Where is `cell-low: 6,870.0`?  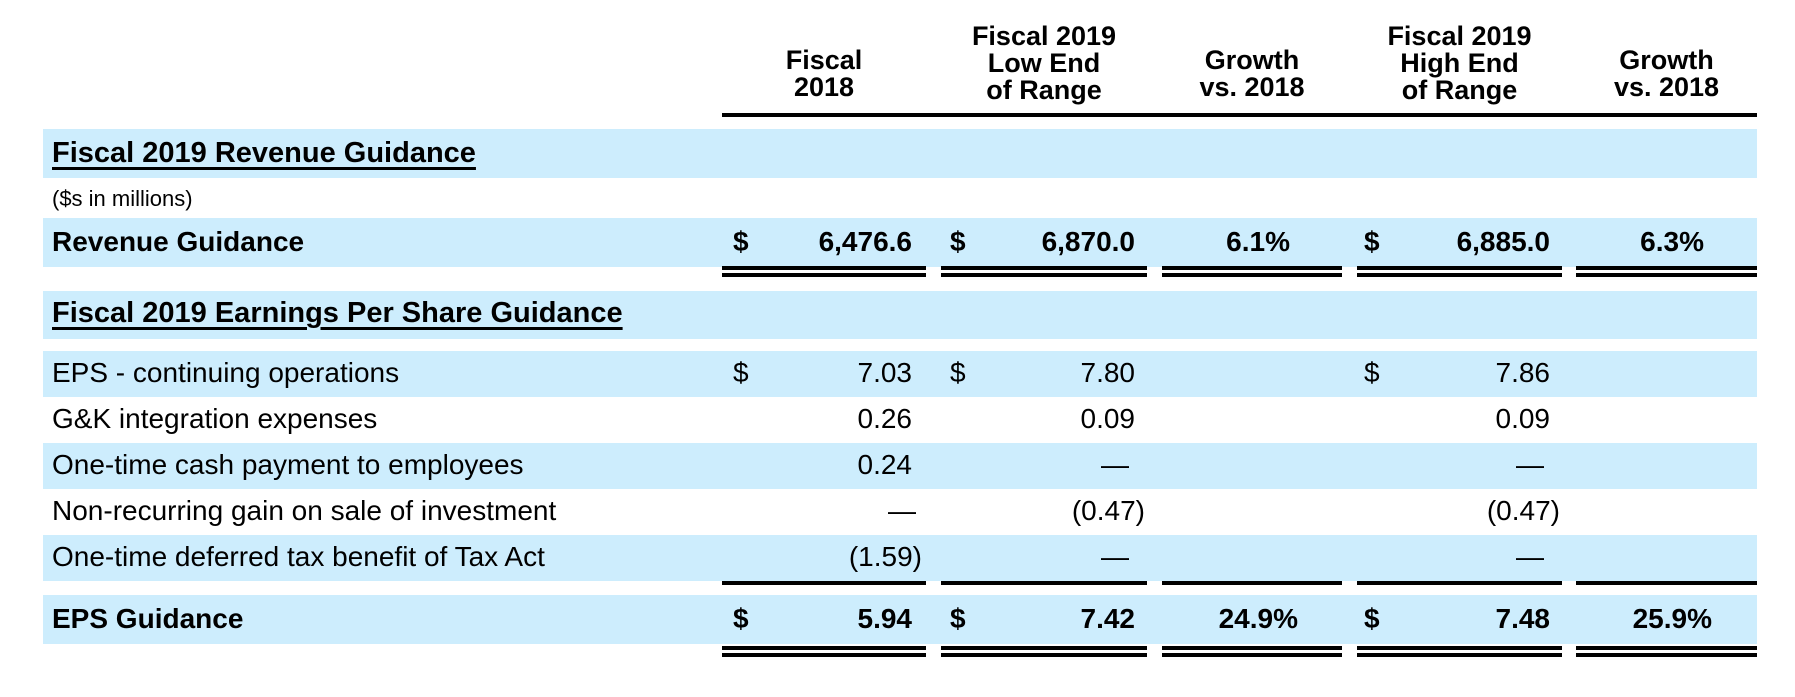
cell-low: 6,870.0 is located at coordinates (1088, 241).